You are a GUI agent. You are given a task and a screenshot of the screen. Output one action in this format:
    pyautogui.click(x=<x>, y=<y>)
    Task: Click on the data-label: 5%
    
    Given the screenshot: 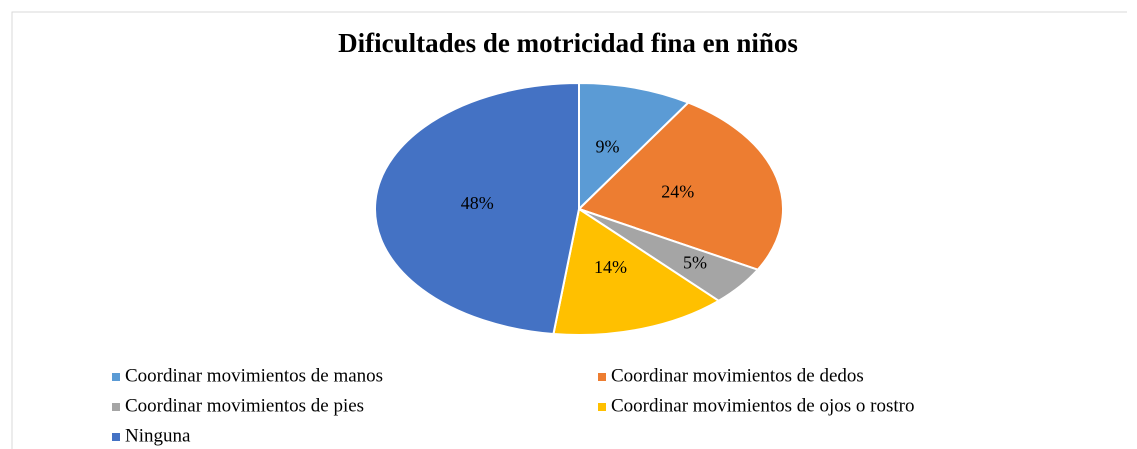 What is the action you would take?
    pyautogui.click(x=695, y=263)
    